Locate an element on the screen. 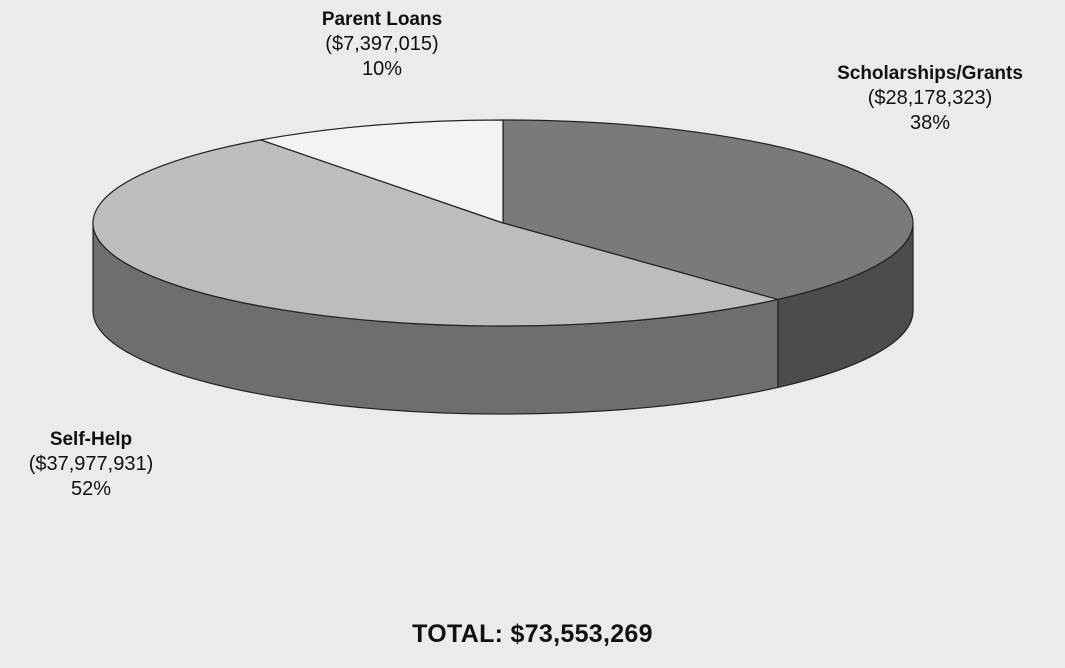 Image resolution: width=1065 pixels, height=668 pixels. slice-percent: 52% is located at coordinates (91, 488).